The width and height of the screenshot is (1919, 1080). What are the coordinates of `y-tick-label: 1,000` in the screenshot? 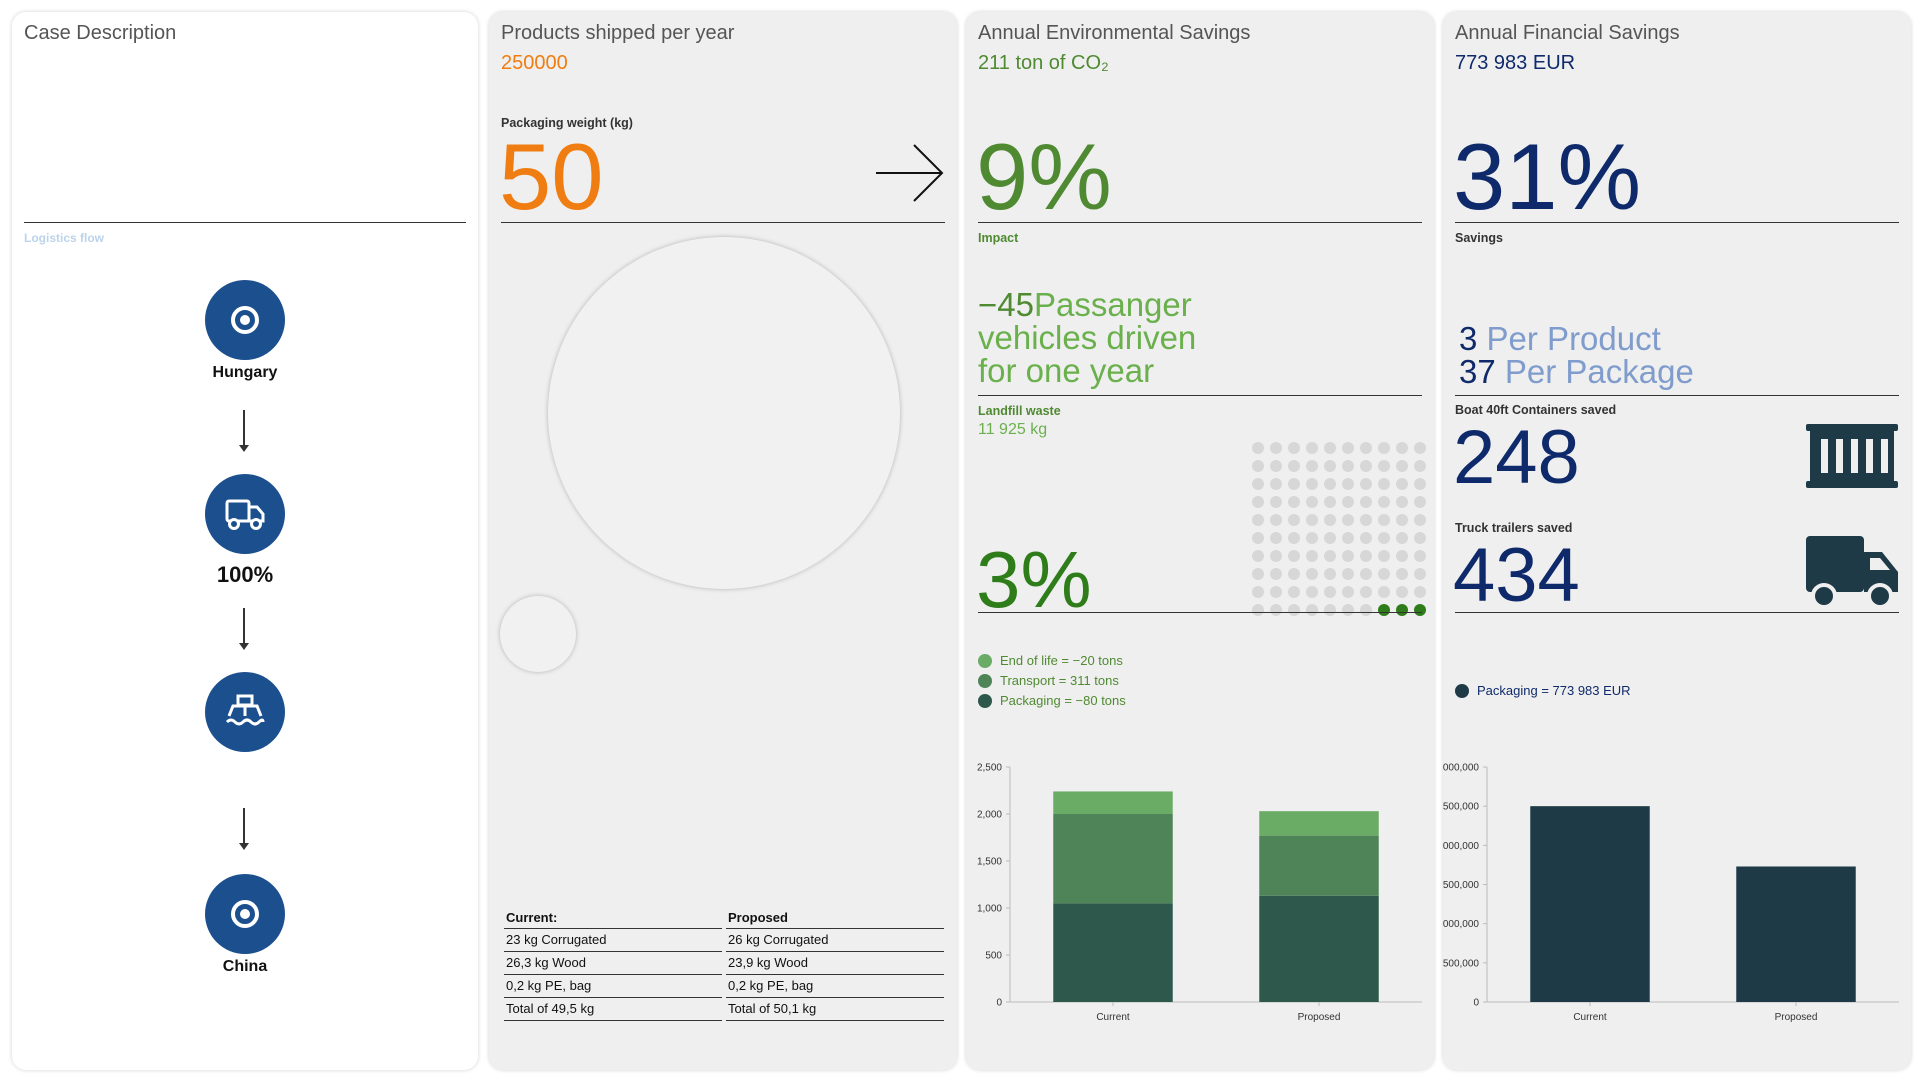 It's located at (989, 909).